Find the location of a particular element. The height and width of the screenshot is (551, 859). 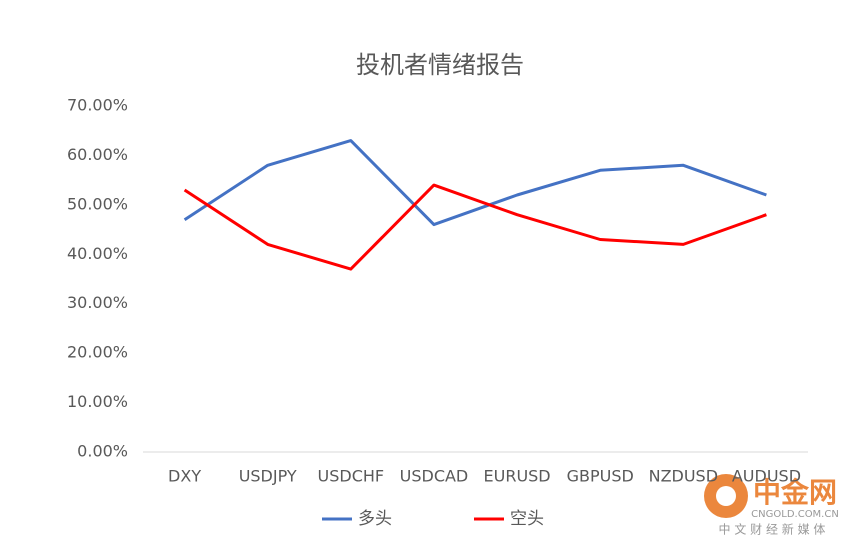

x-tick-label: DXY is located at coordinates (184, 476).